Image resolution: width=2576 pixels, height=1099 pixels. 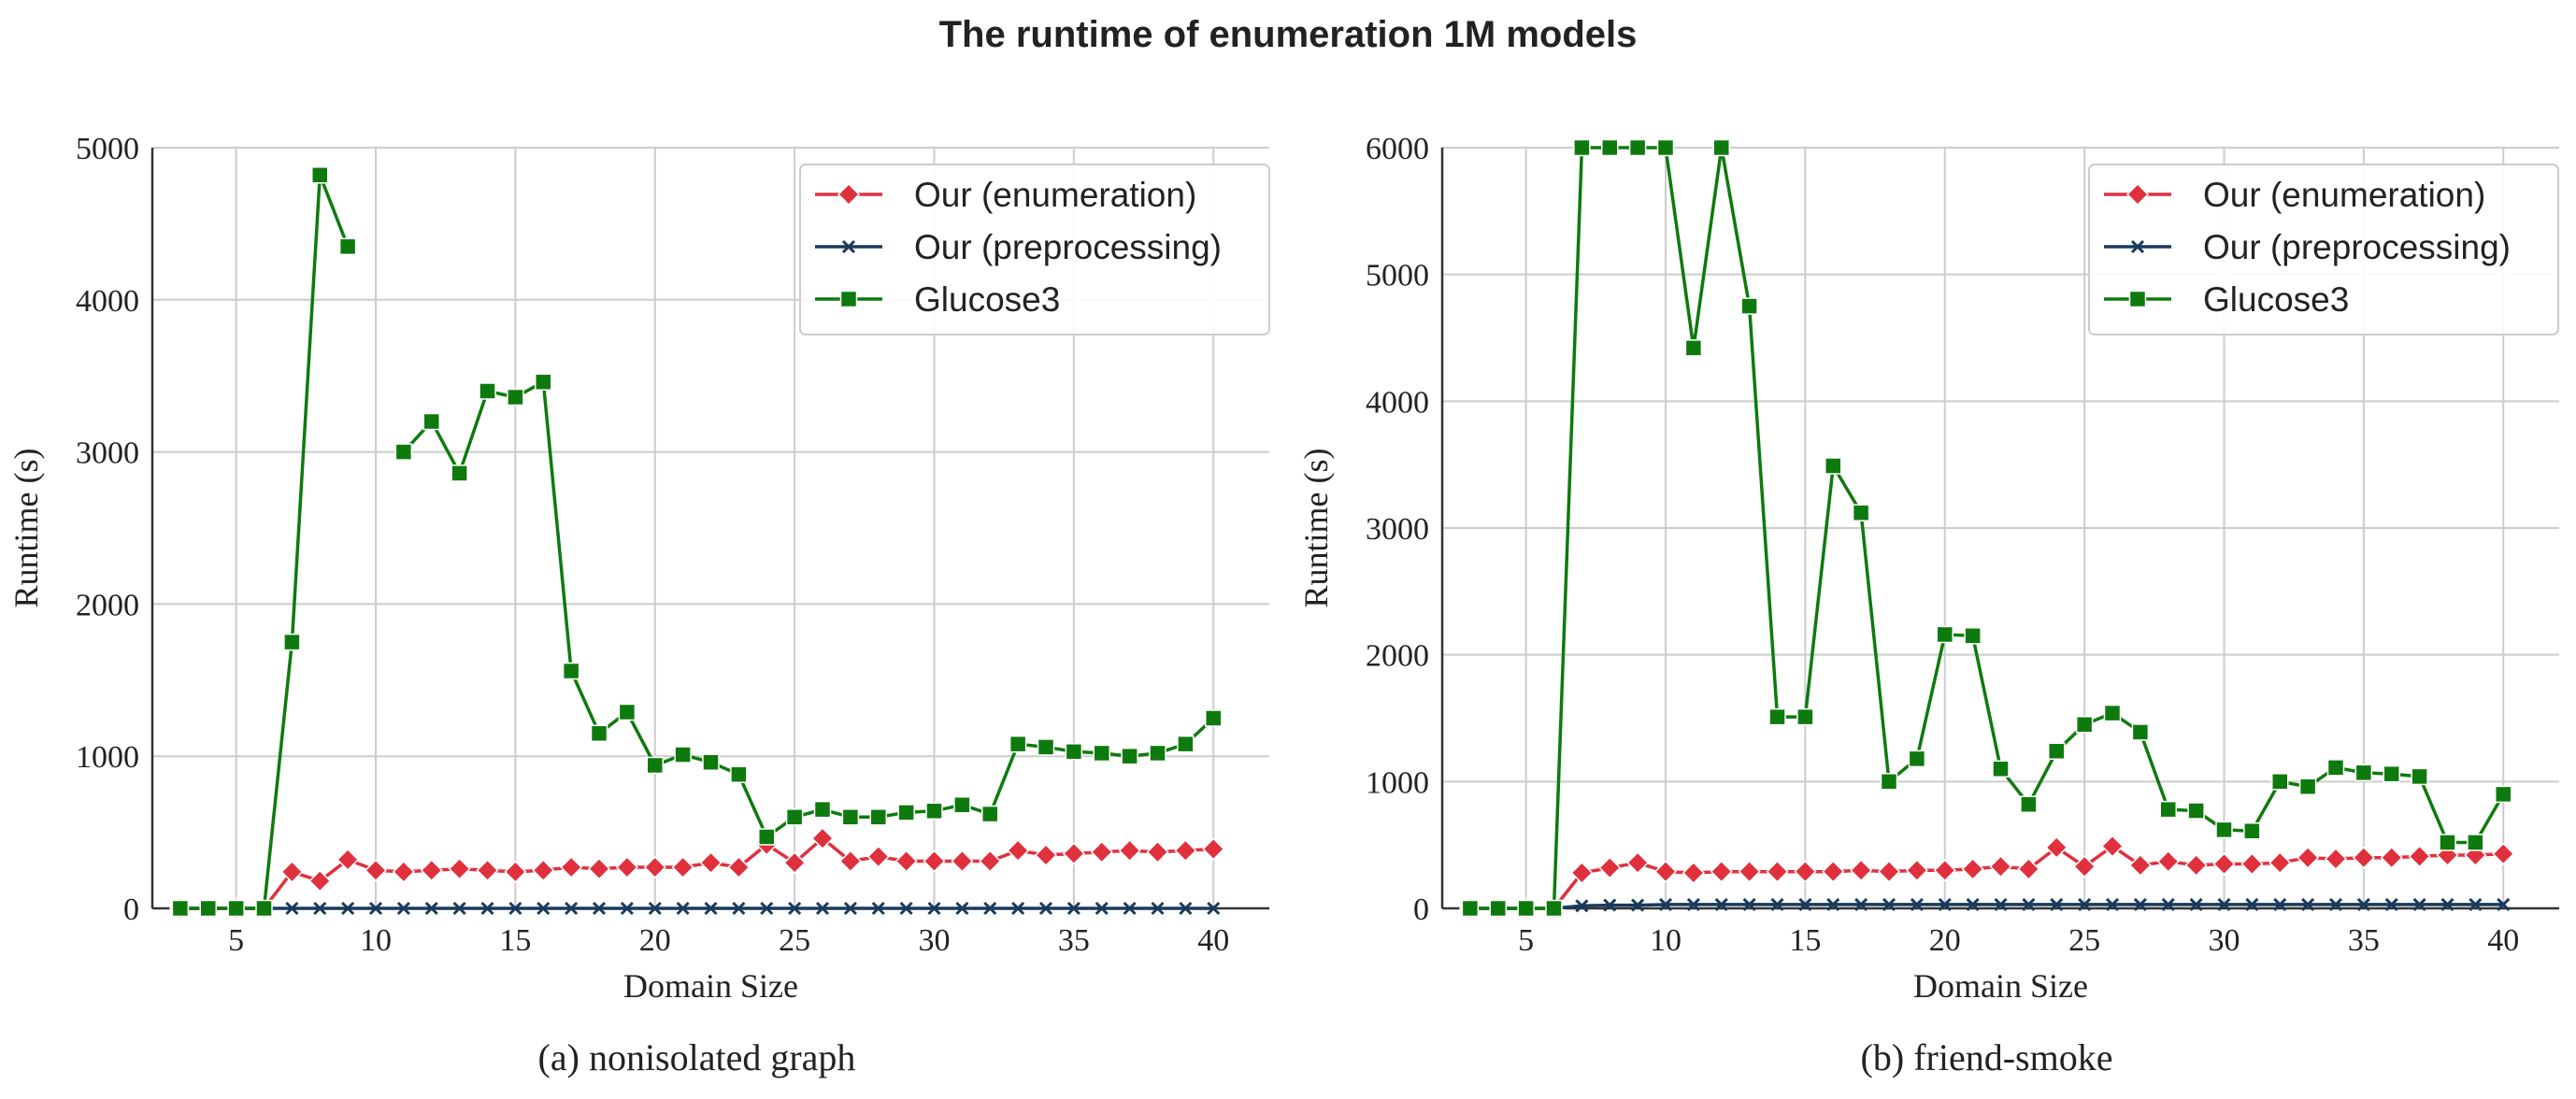 I want to click on x-tick-label: 40, so click(x=2503, y=940).